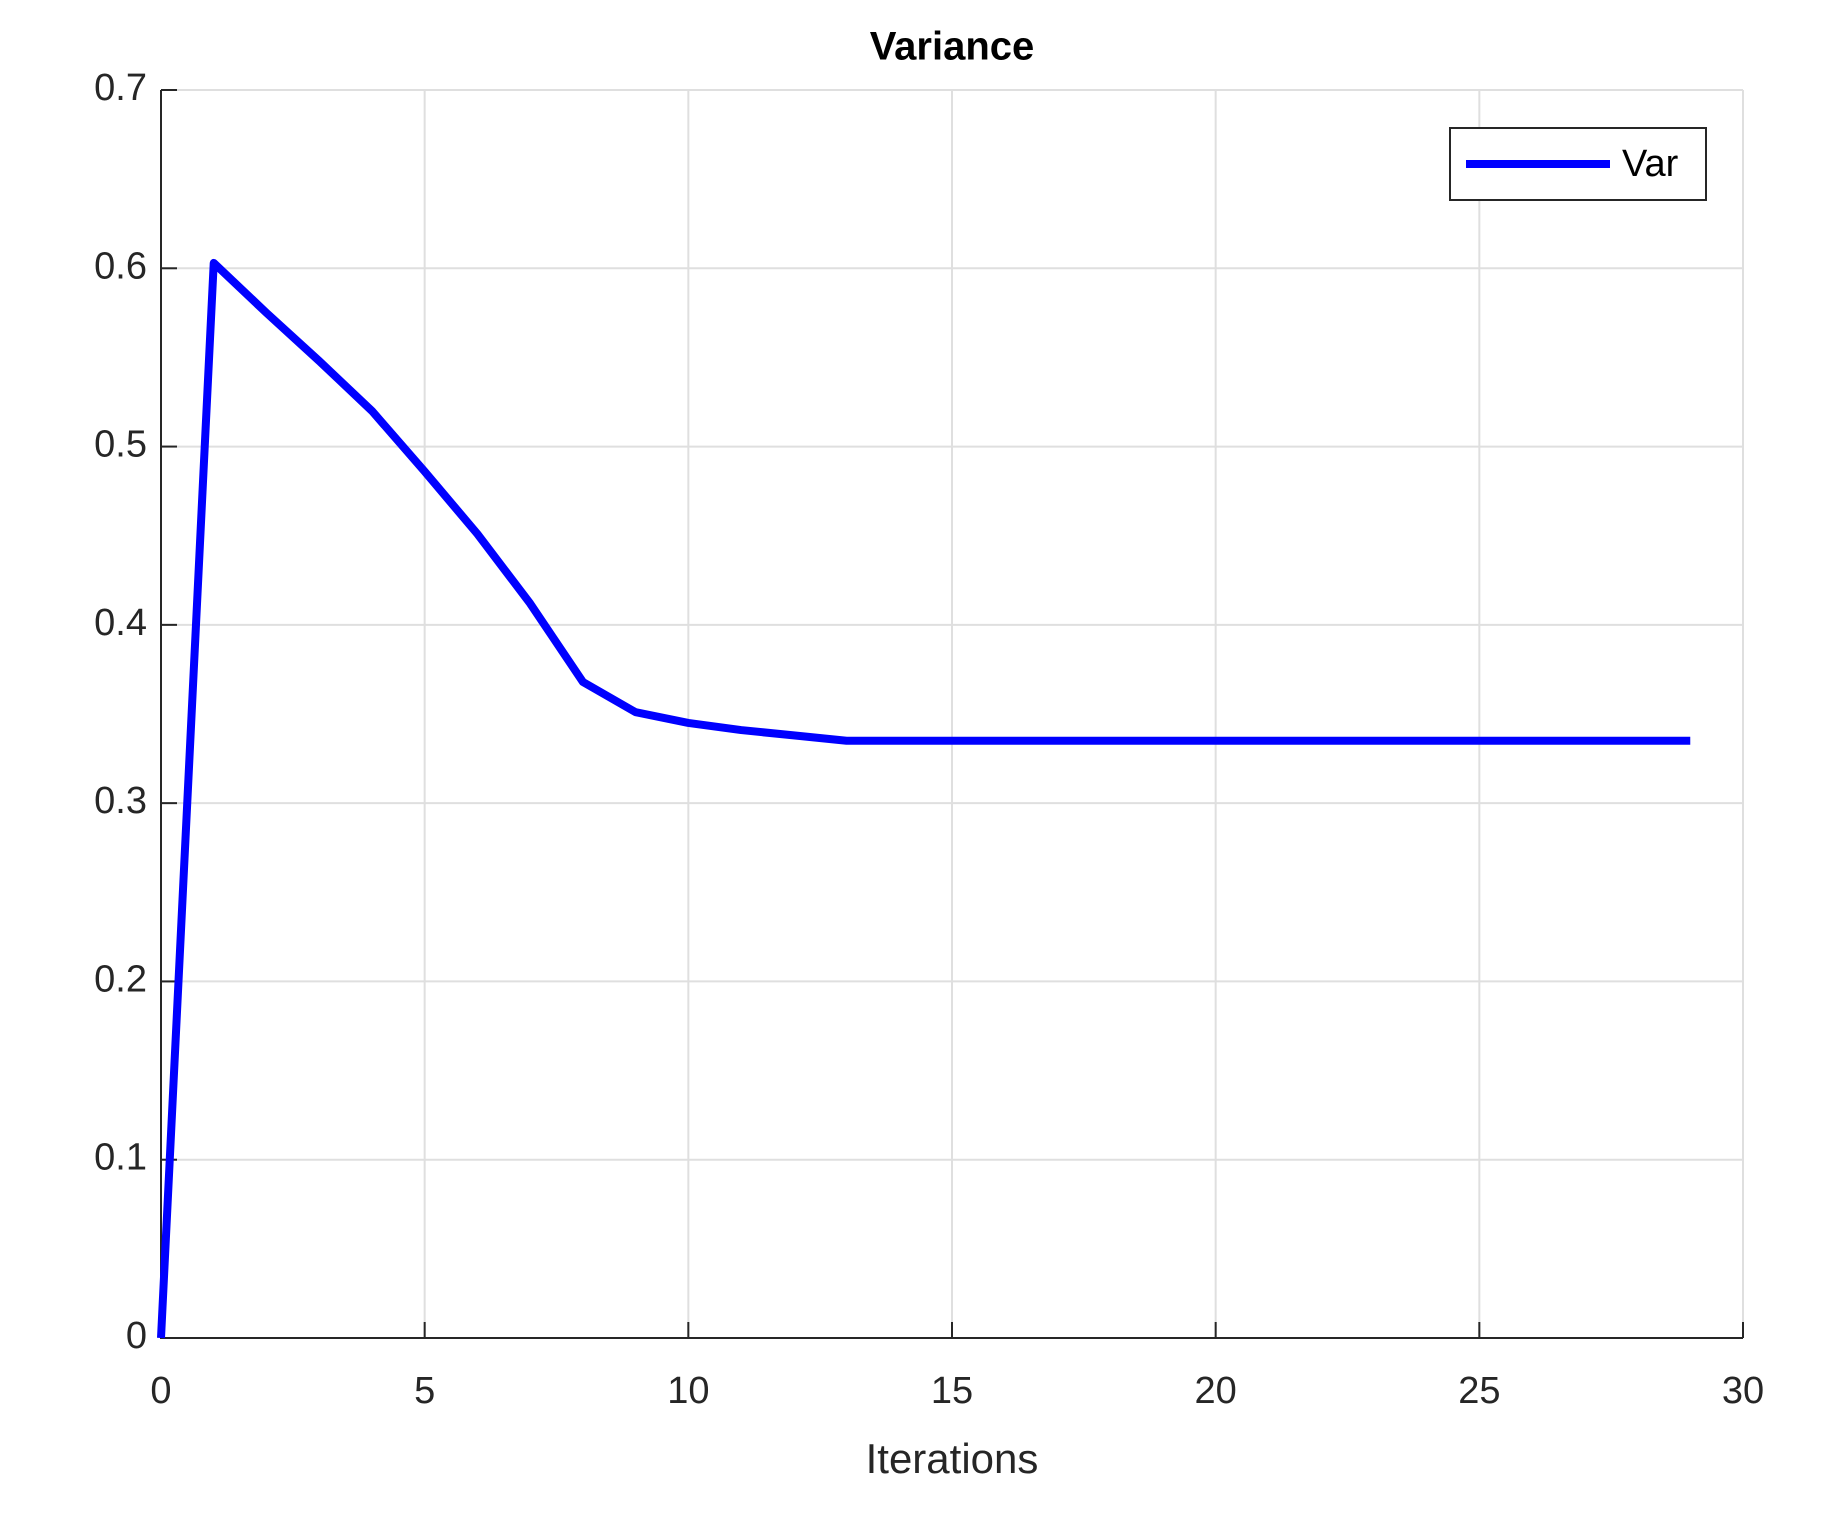 This screenshot has height=1515, width=1829. What do you see at coordinates (688, 1391) in the screenshot?
I see `x-tick-label: 10` at bounding box center [688, 1391].